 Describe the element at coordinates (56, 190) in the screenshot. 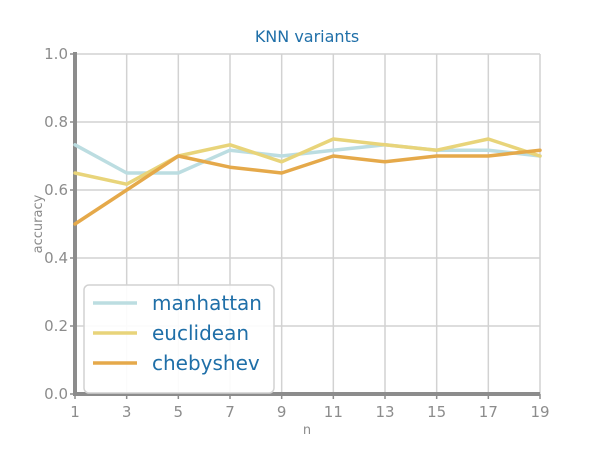

I see `y-tick-label: 0.6` at that location.